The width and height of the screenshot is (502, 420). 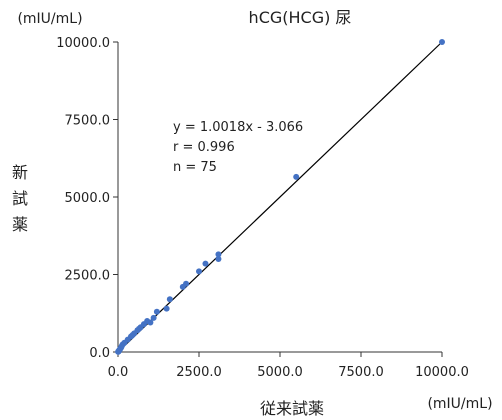 I want to click on y-tick-label: 0.0, so click(x=99, y=353).